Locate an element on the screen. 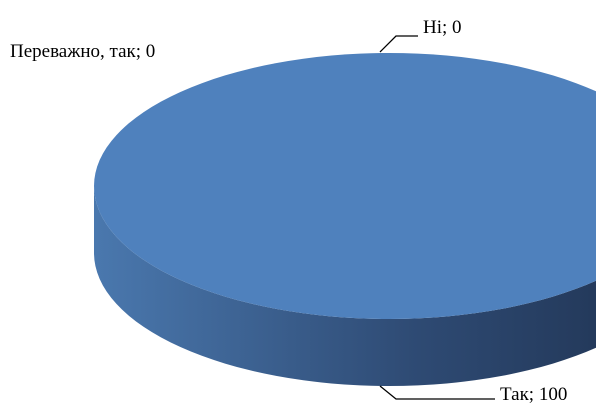 The width and height of the screenshot is (596, 405). leader-line-tak is located at coordinates (437, 392).